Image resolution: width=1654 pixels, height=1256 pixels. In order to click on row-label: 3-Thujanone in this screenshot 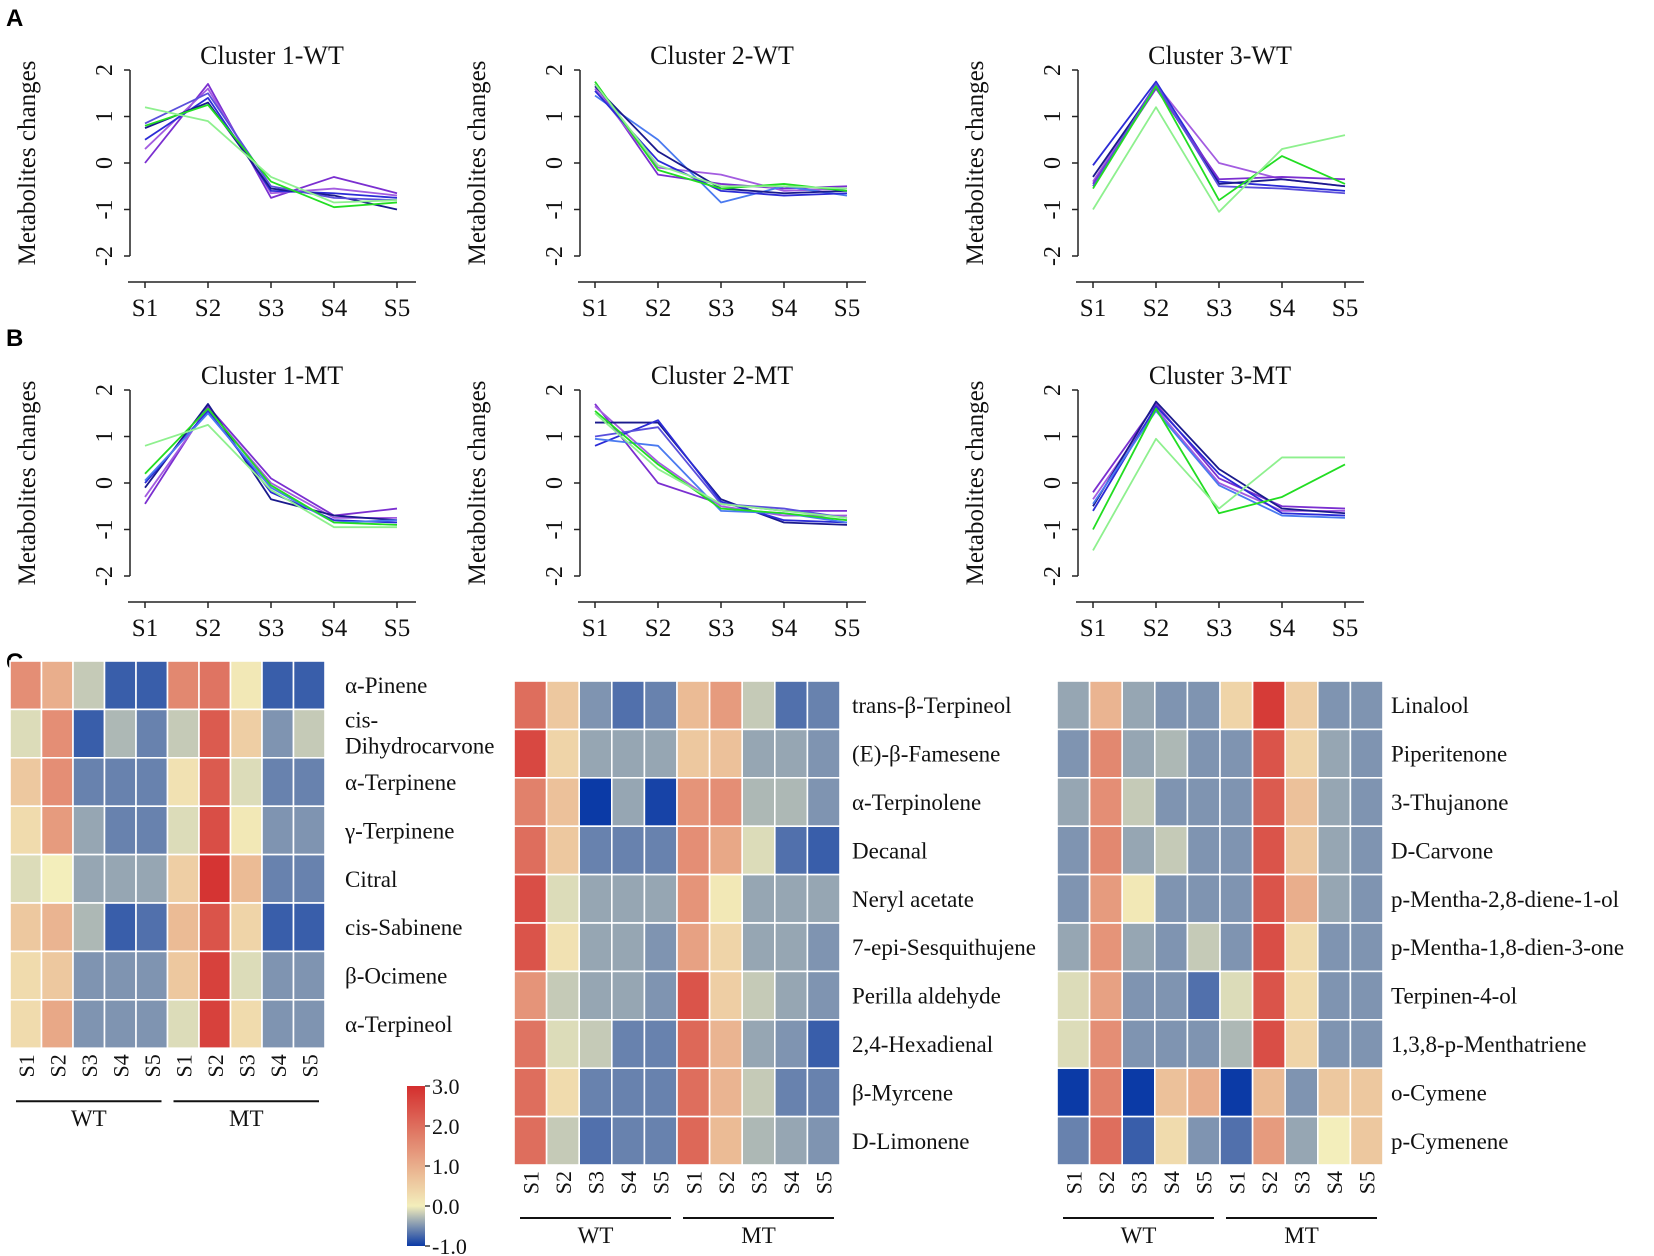, I will do `click(1450, 802)`.